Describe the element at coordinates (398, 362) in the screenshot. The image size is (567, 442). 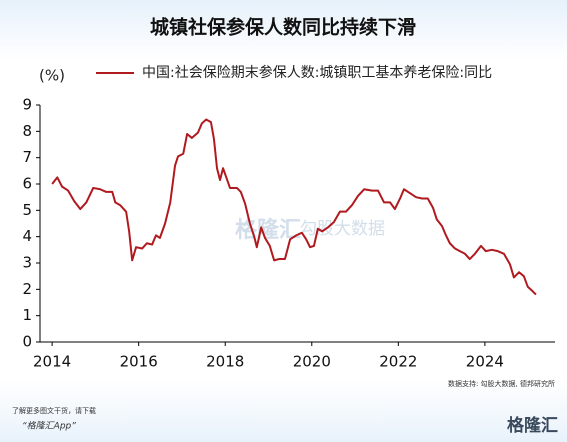
I see `x-tick-label: 2022` at that location.